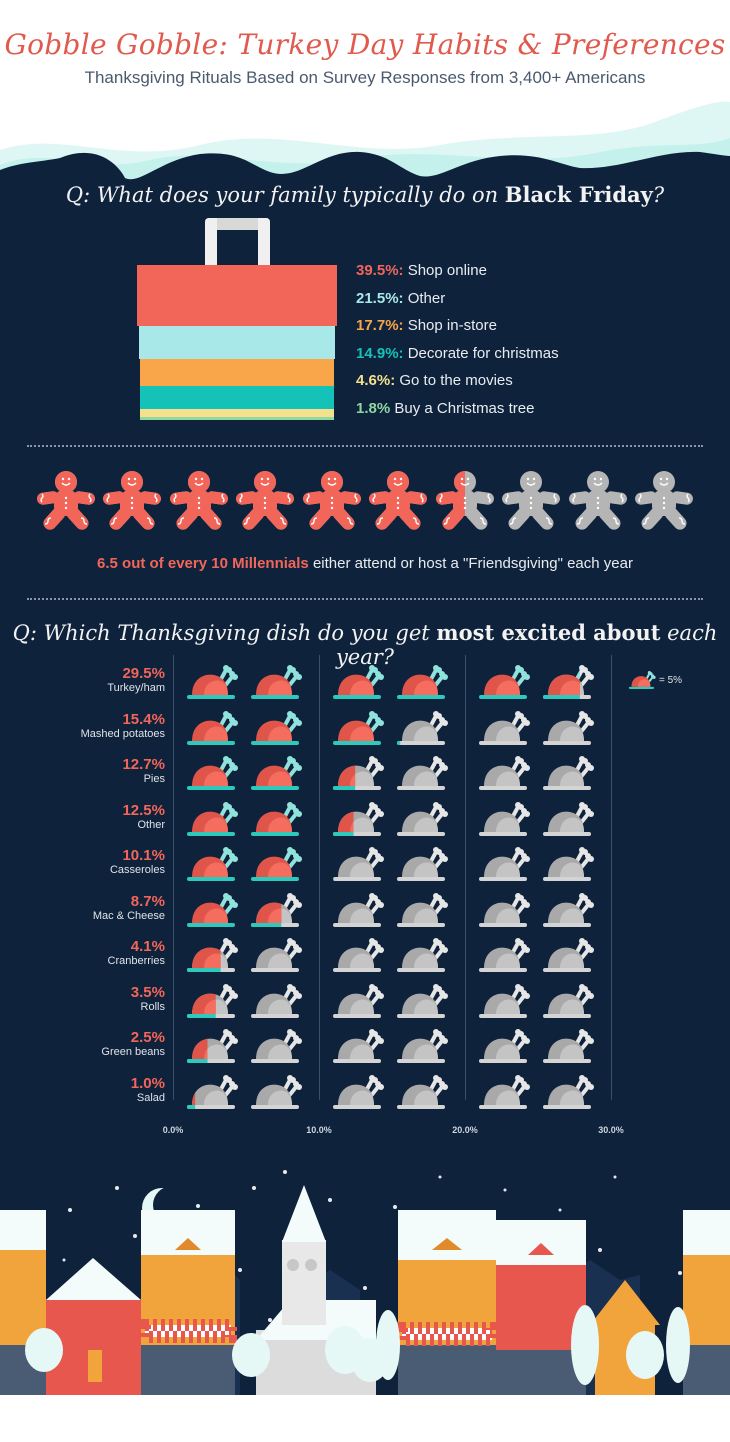  I want to click on legend-item: 14.9%: Decorate for christmas, so click(457, 353).